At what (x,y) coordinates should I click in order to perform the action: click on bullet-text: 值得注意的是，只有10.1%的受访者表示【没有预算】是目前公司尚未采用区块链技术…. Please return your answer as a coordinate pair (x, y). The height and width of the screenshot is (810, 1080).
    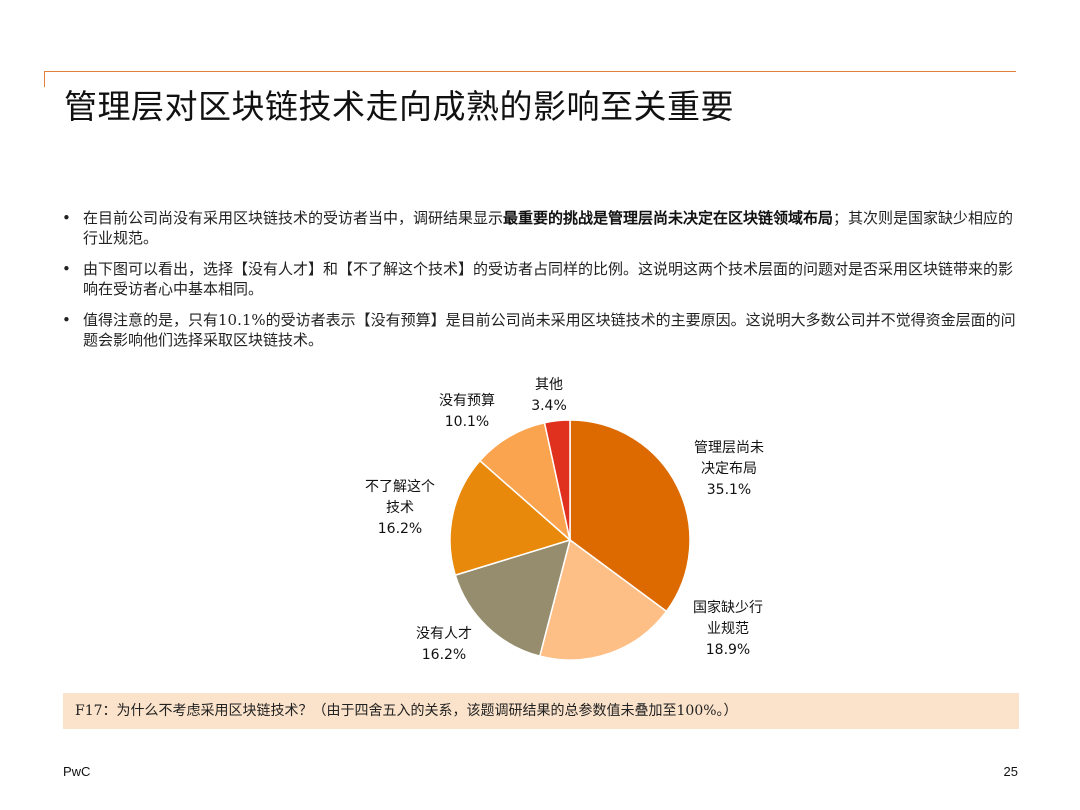
    Looking at the image, I should click on (549, 330).